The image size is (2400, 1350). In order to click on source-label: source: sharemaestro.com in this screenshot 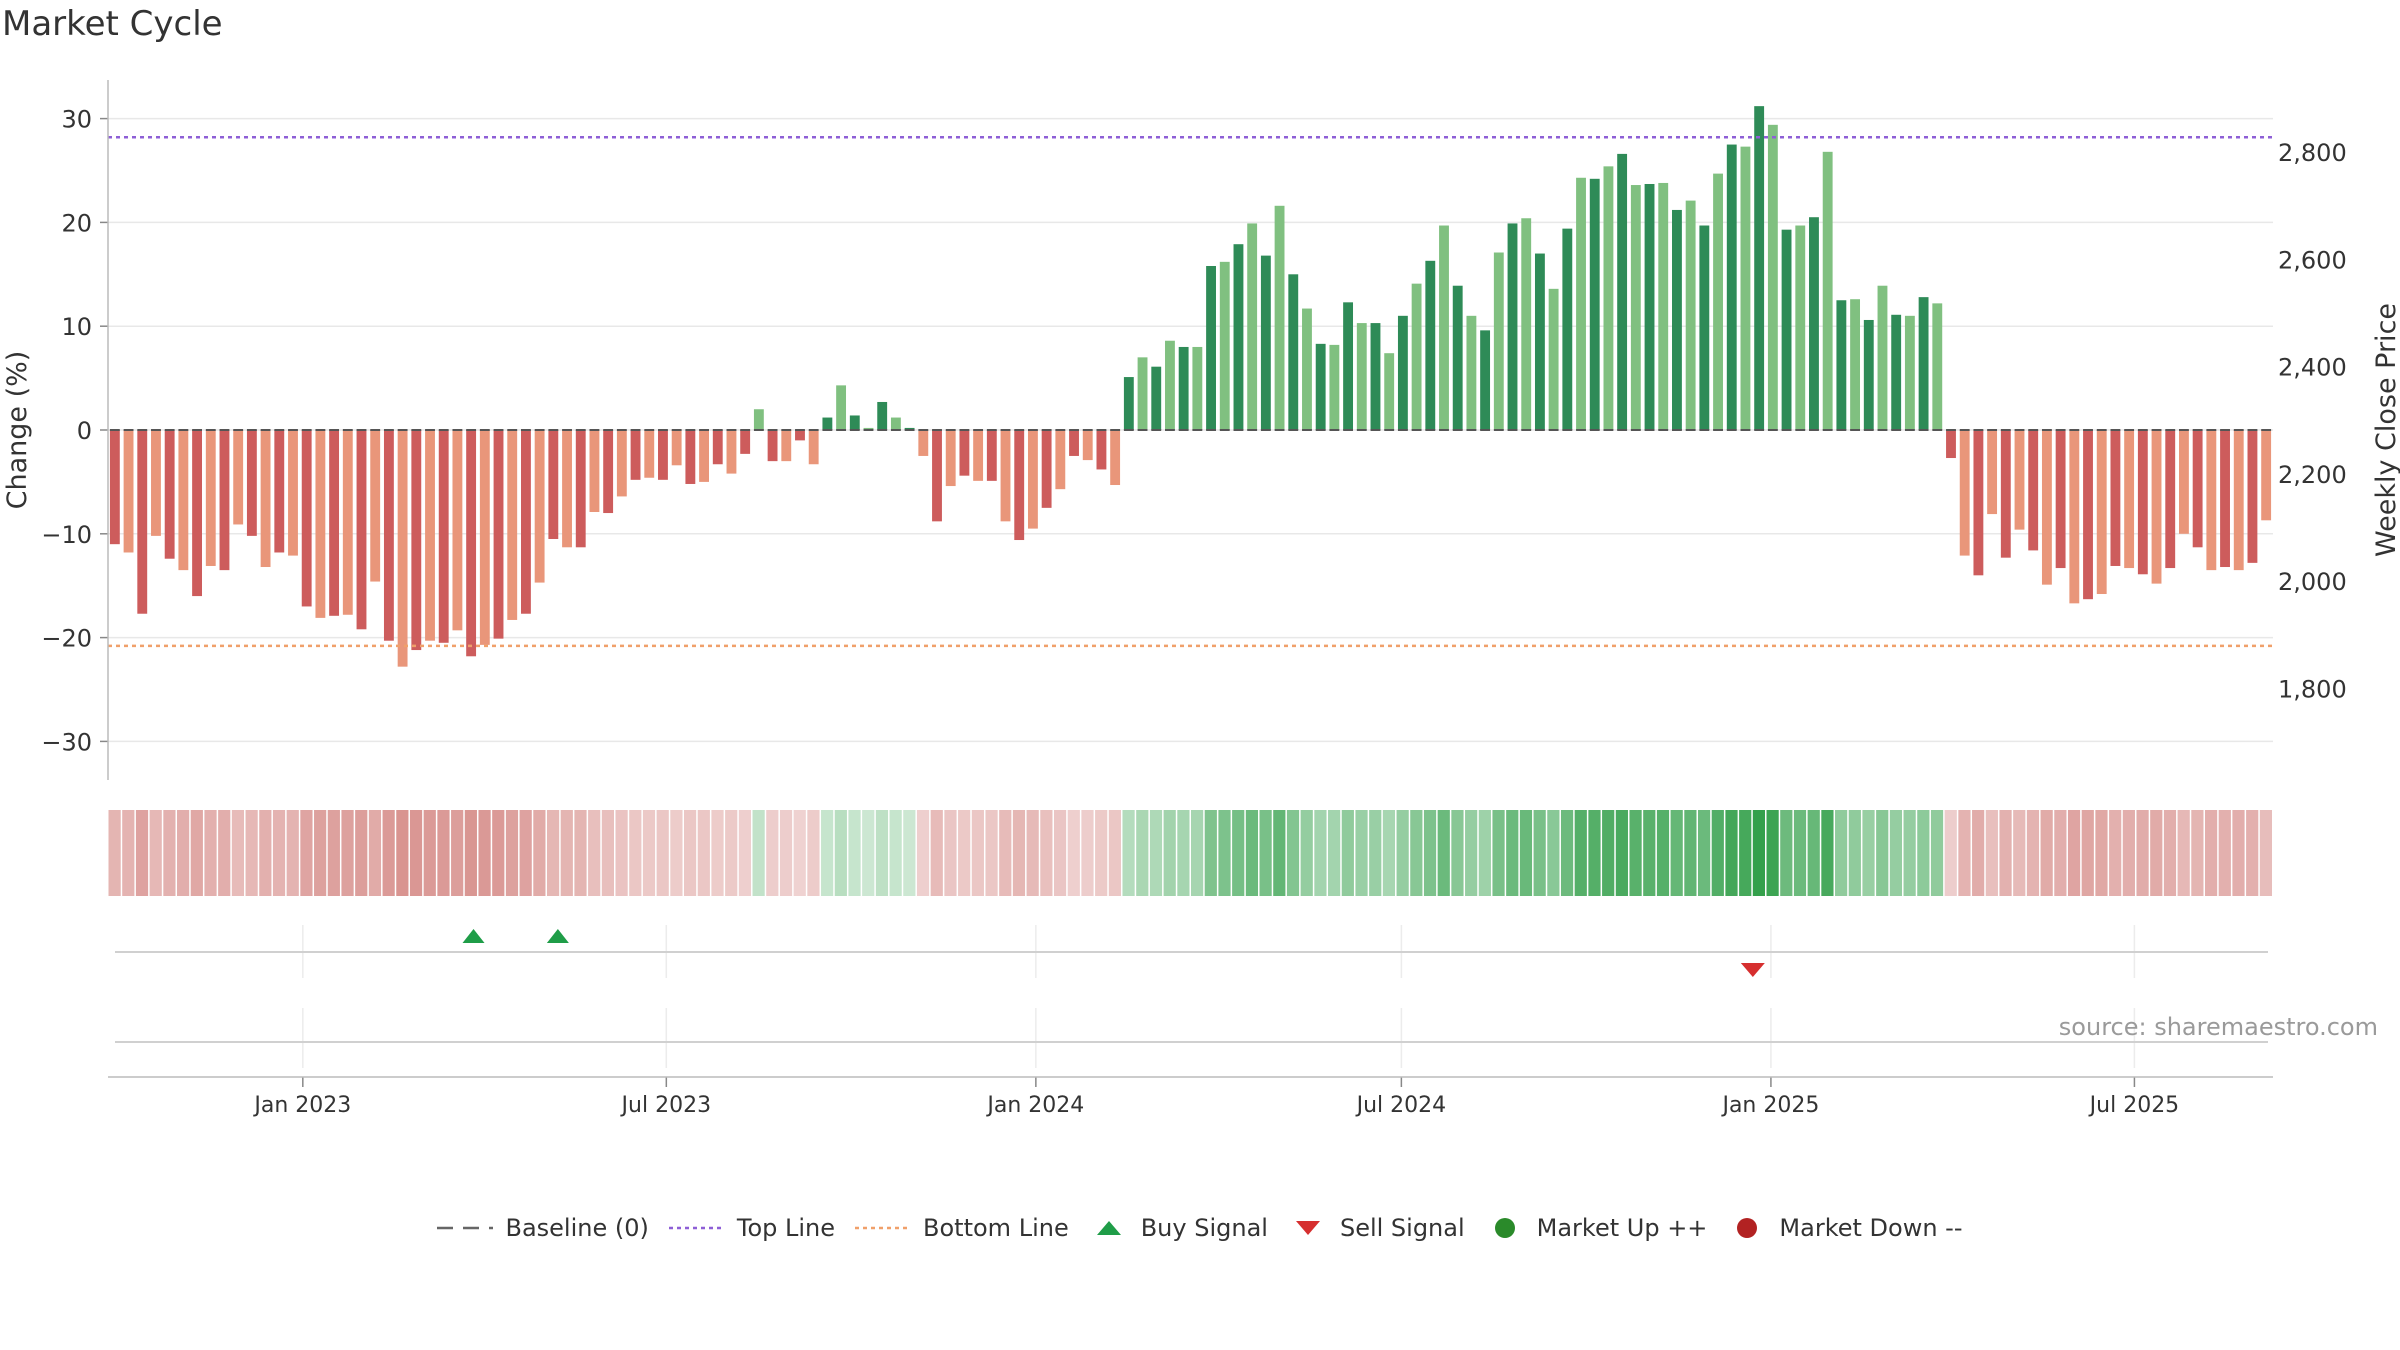, I will do `click(2218, 1027)`.